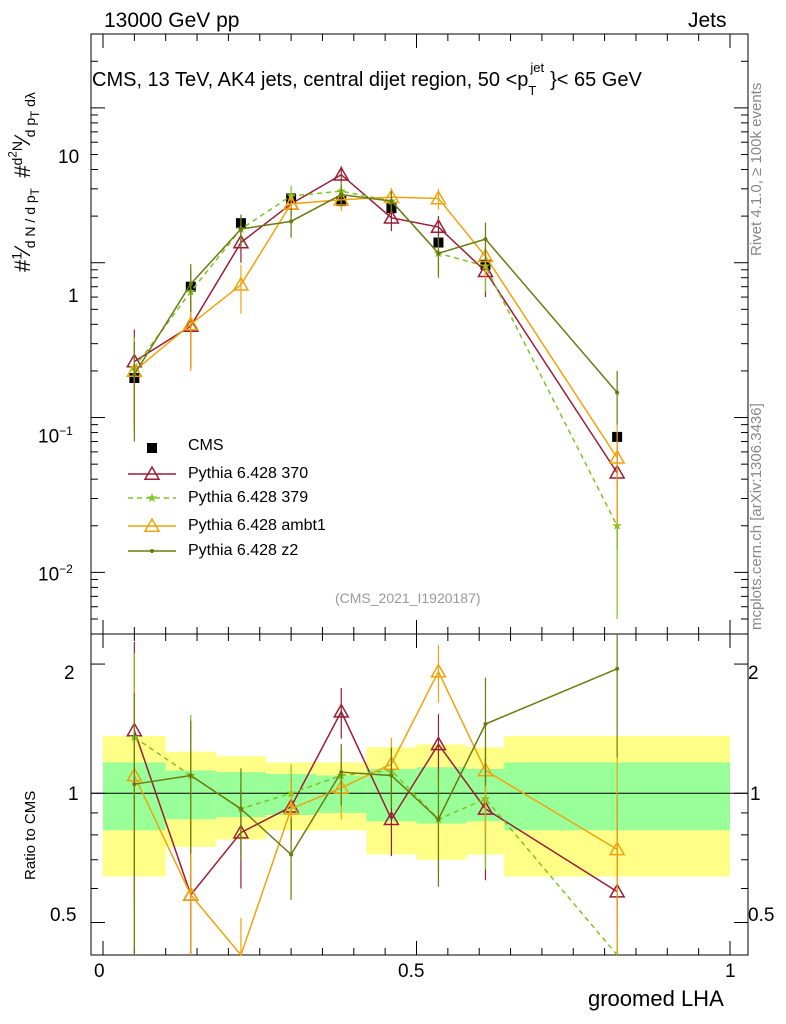 The width and height of the screenshot is (786, 1024). I want to click on ratio-tick-2: 2, so click(69, 673).